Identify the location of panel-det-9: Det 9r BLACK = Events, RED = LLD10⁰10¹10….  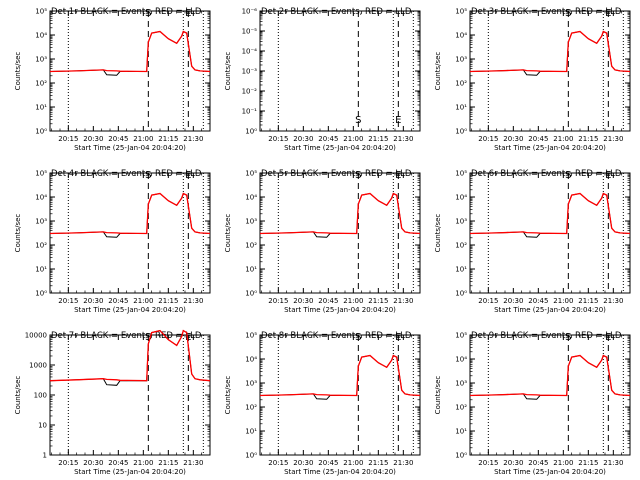
(532, 403).